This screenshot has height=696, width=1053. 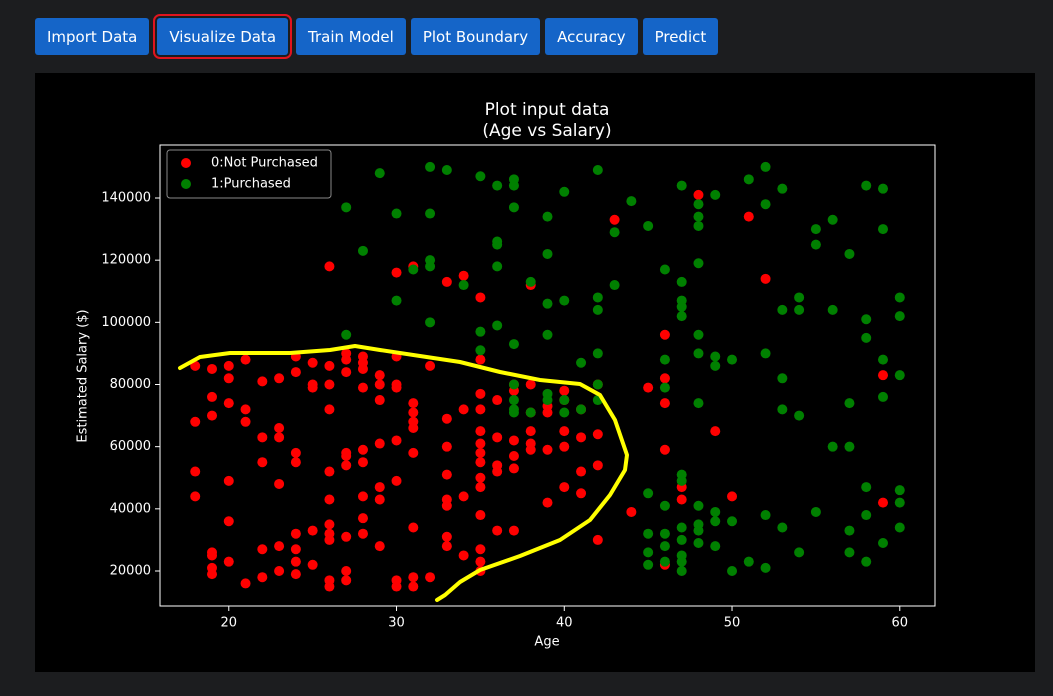 What do you see at coordinates (351, 36) in the screenshot?
I see `toolbar-button: Train Model` at bounding box center [351, 36].